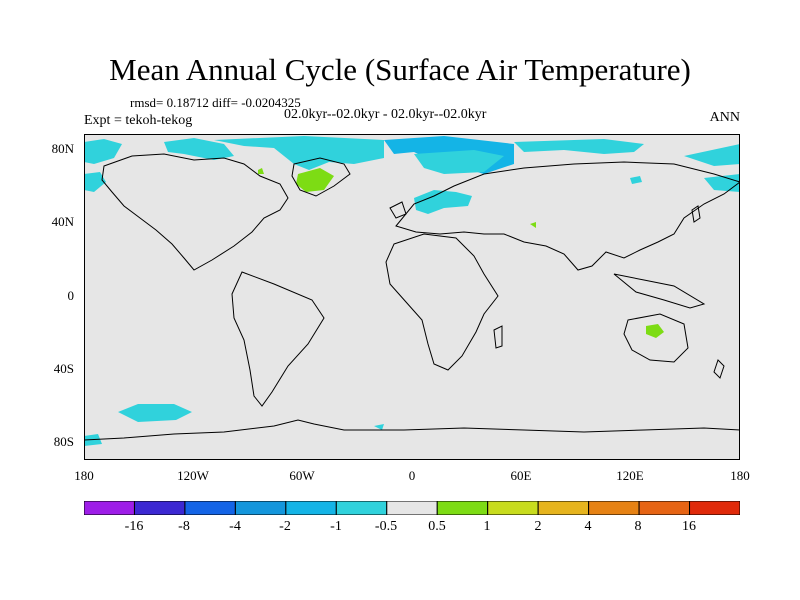  I want to click on anomaly-alaska, so click(103, 151).